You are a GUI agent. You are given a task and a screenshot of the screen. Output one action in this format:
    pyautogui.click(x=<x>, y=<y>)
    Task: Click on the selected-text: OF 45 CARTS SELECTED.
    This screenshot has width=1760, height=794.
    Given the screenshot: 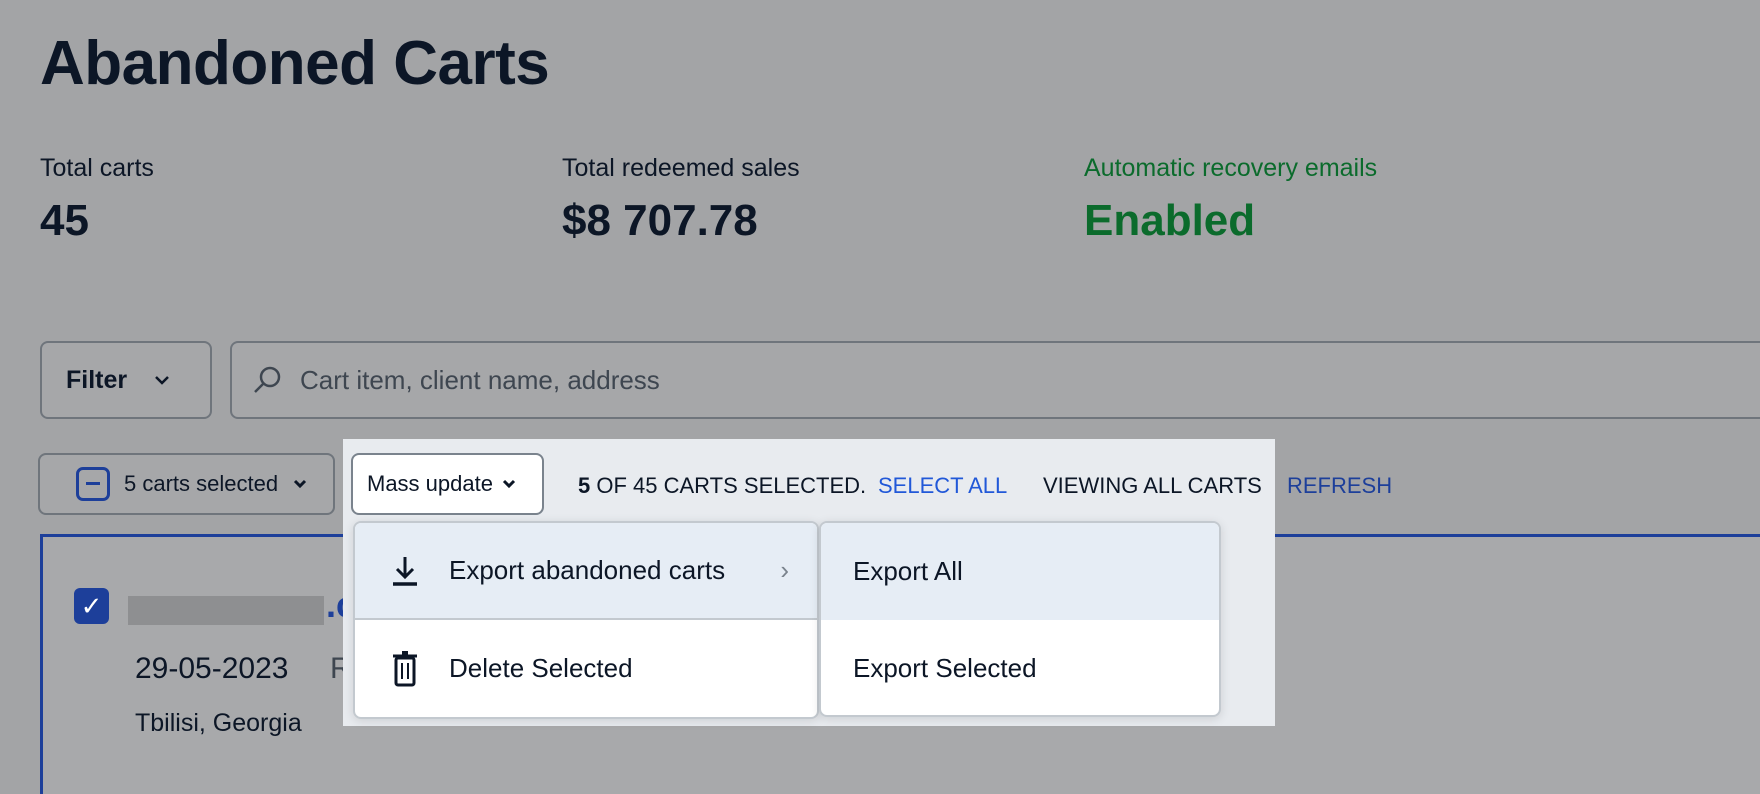 What is the action you would take?
    pyautogui.click(x=731, y=485)
    